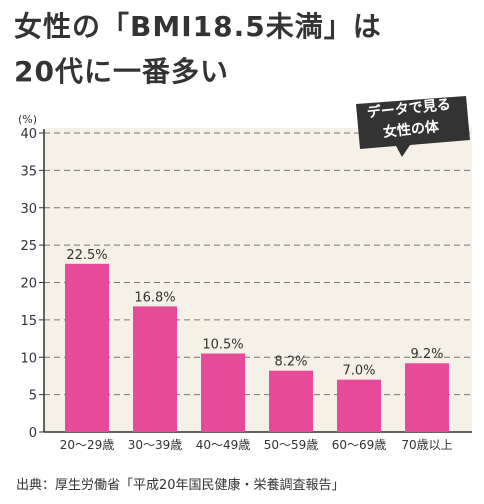  I want to click on x-tick-label: 50～59歳, so click(291, 445).